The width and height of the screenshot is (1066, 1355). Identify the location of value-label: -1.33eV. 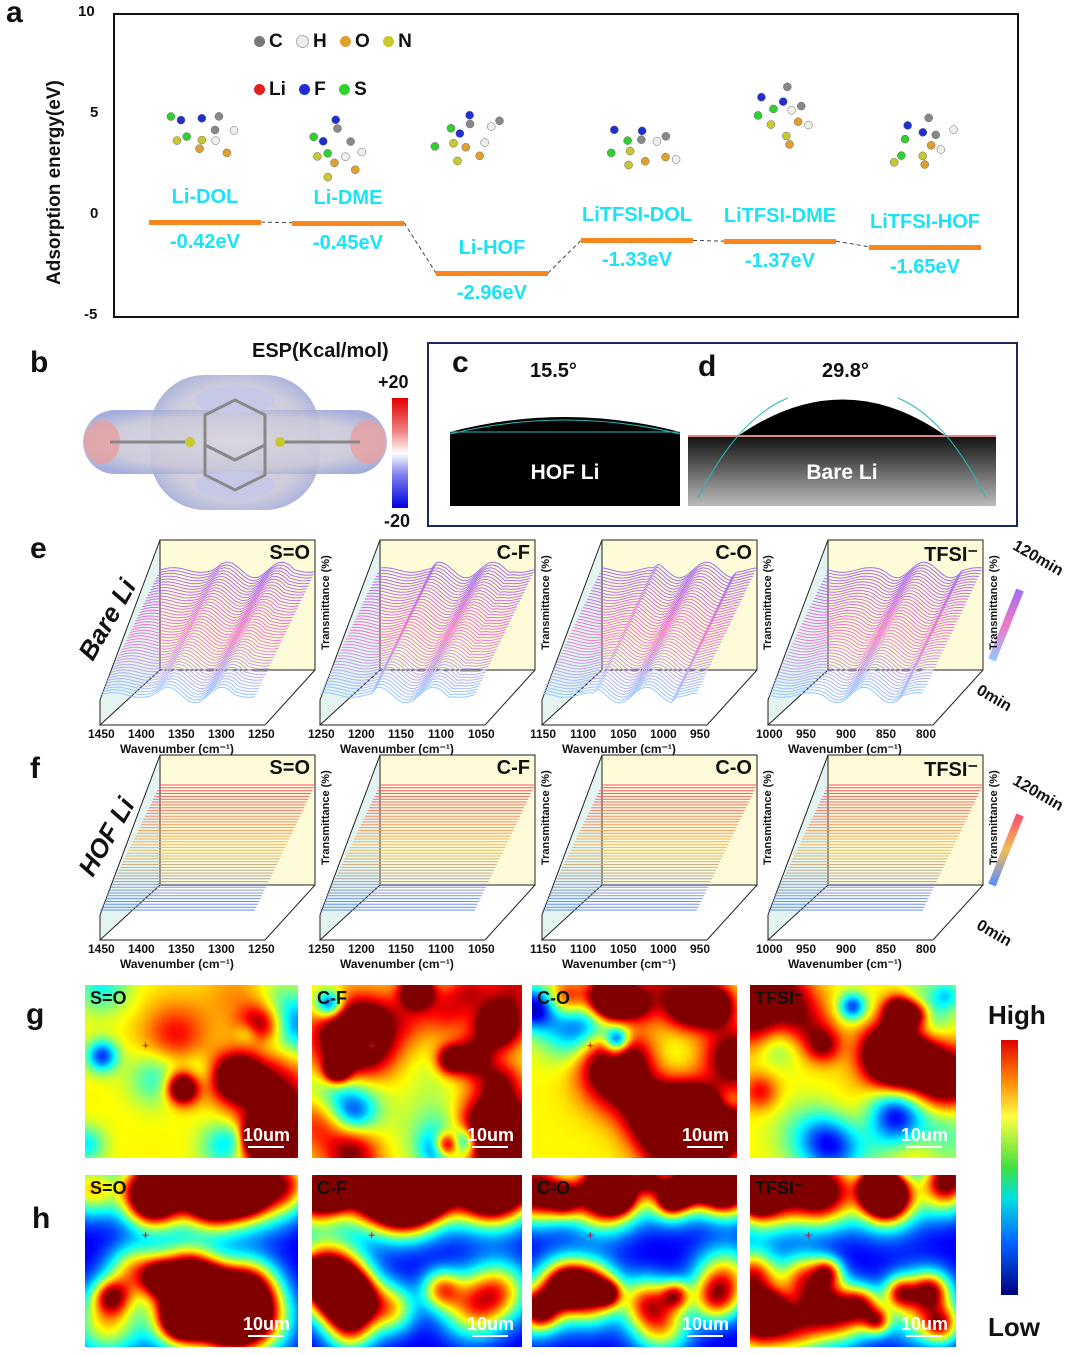
(637, 260).